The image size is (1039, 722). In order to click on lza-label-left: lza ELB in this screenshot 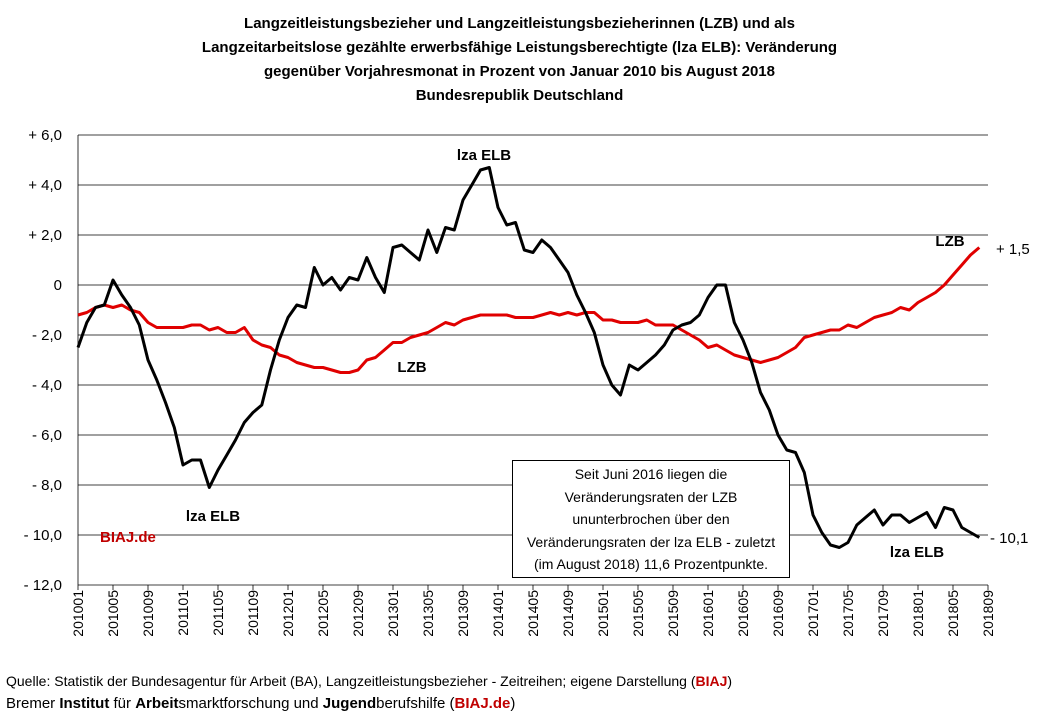, I will do `click(213, 516)`.